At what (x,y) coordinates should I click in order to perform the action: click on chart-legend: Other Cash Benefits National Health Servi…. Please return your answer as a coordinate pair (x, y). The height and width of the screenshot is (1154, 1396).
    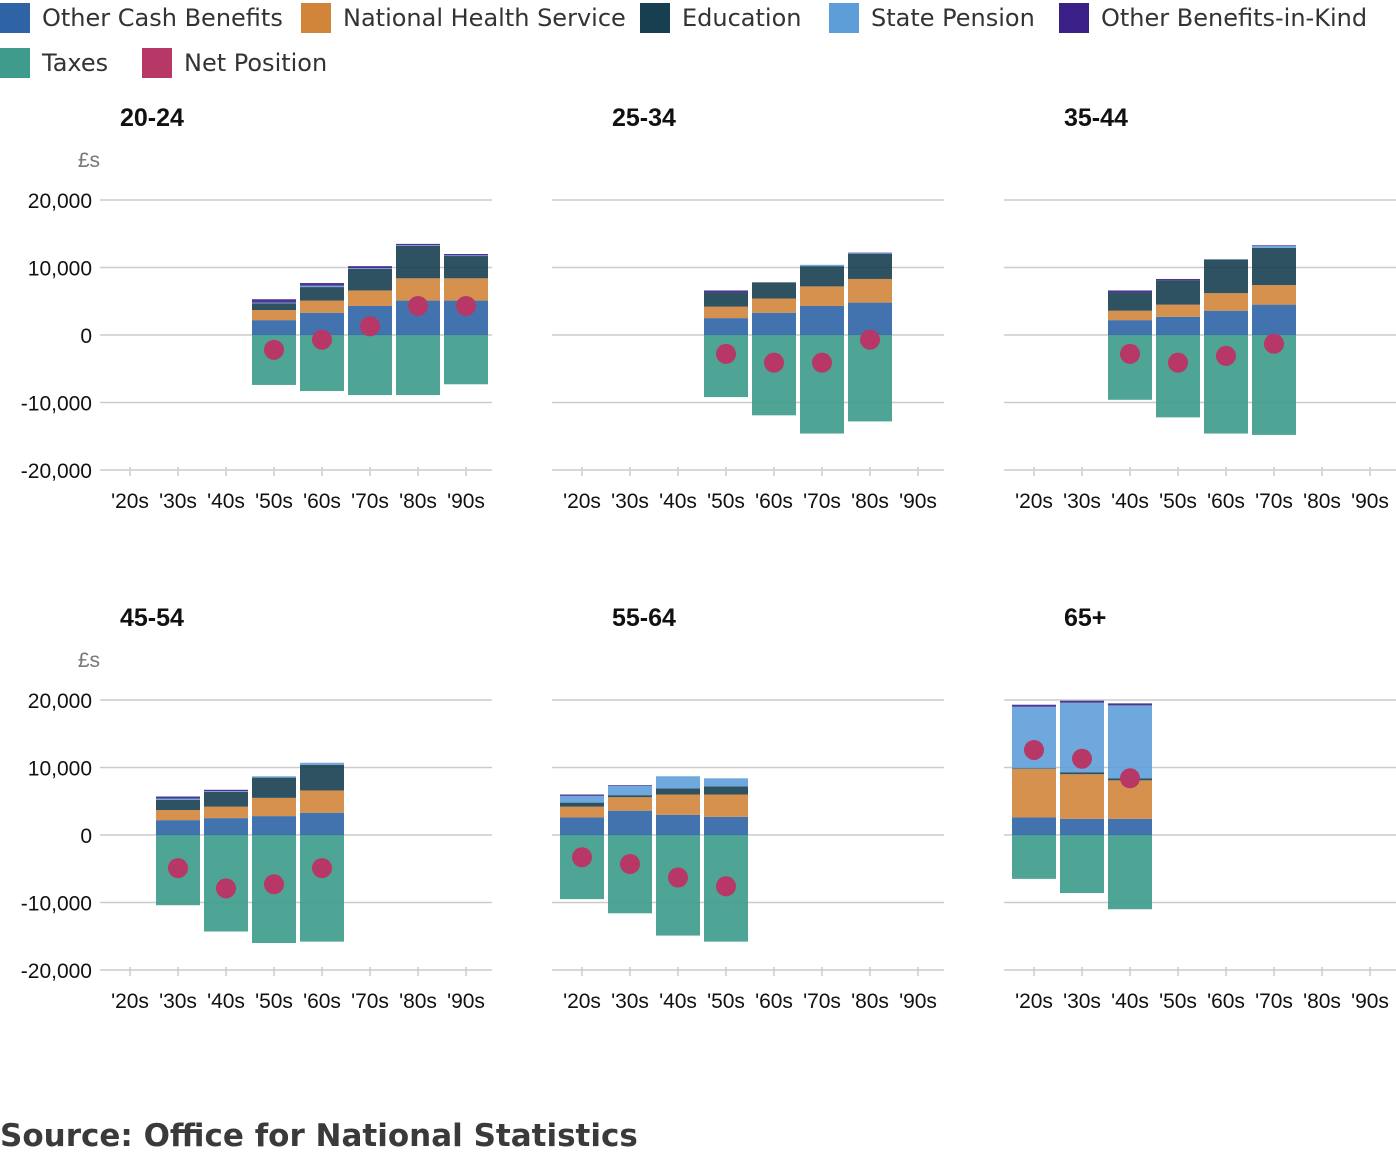
    Looking at the image, I should click on (698, 45).